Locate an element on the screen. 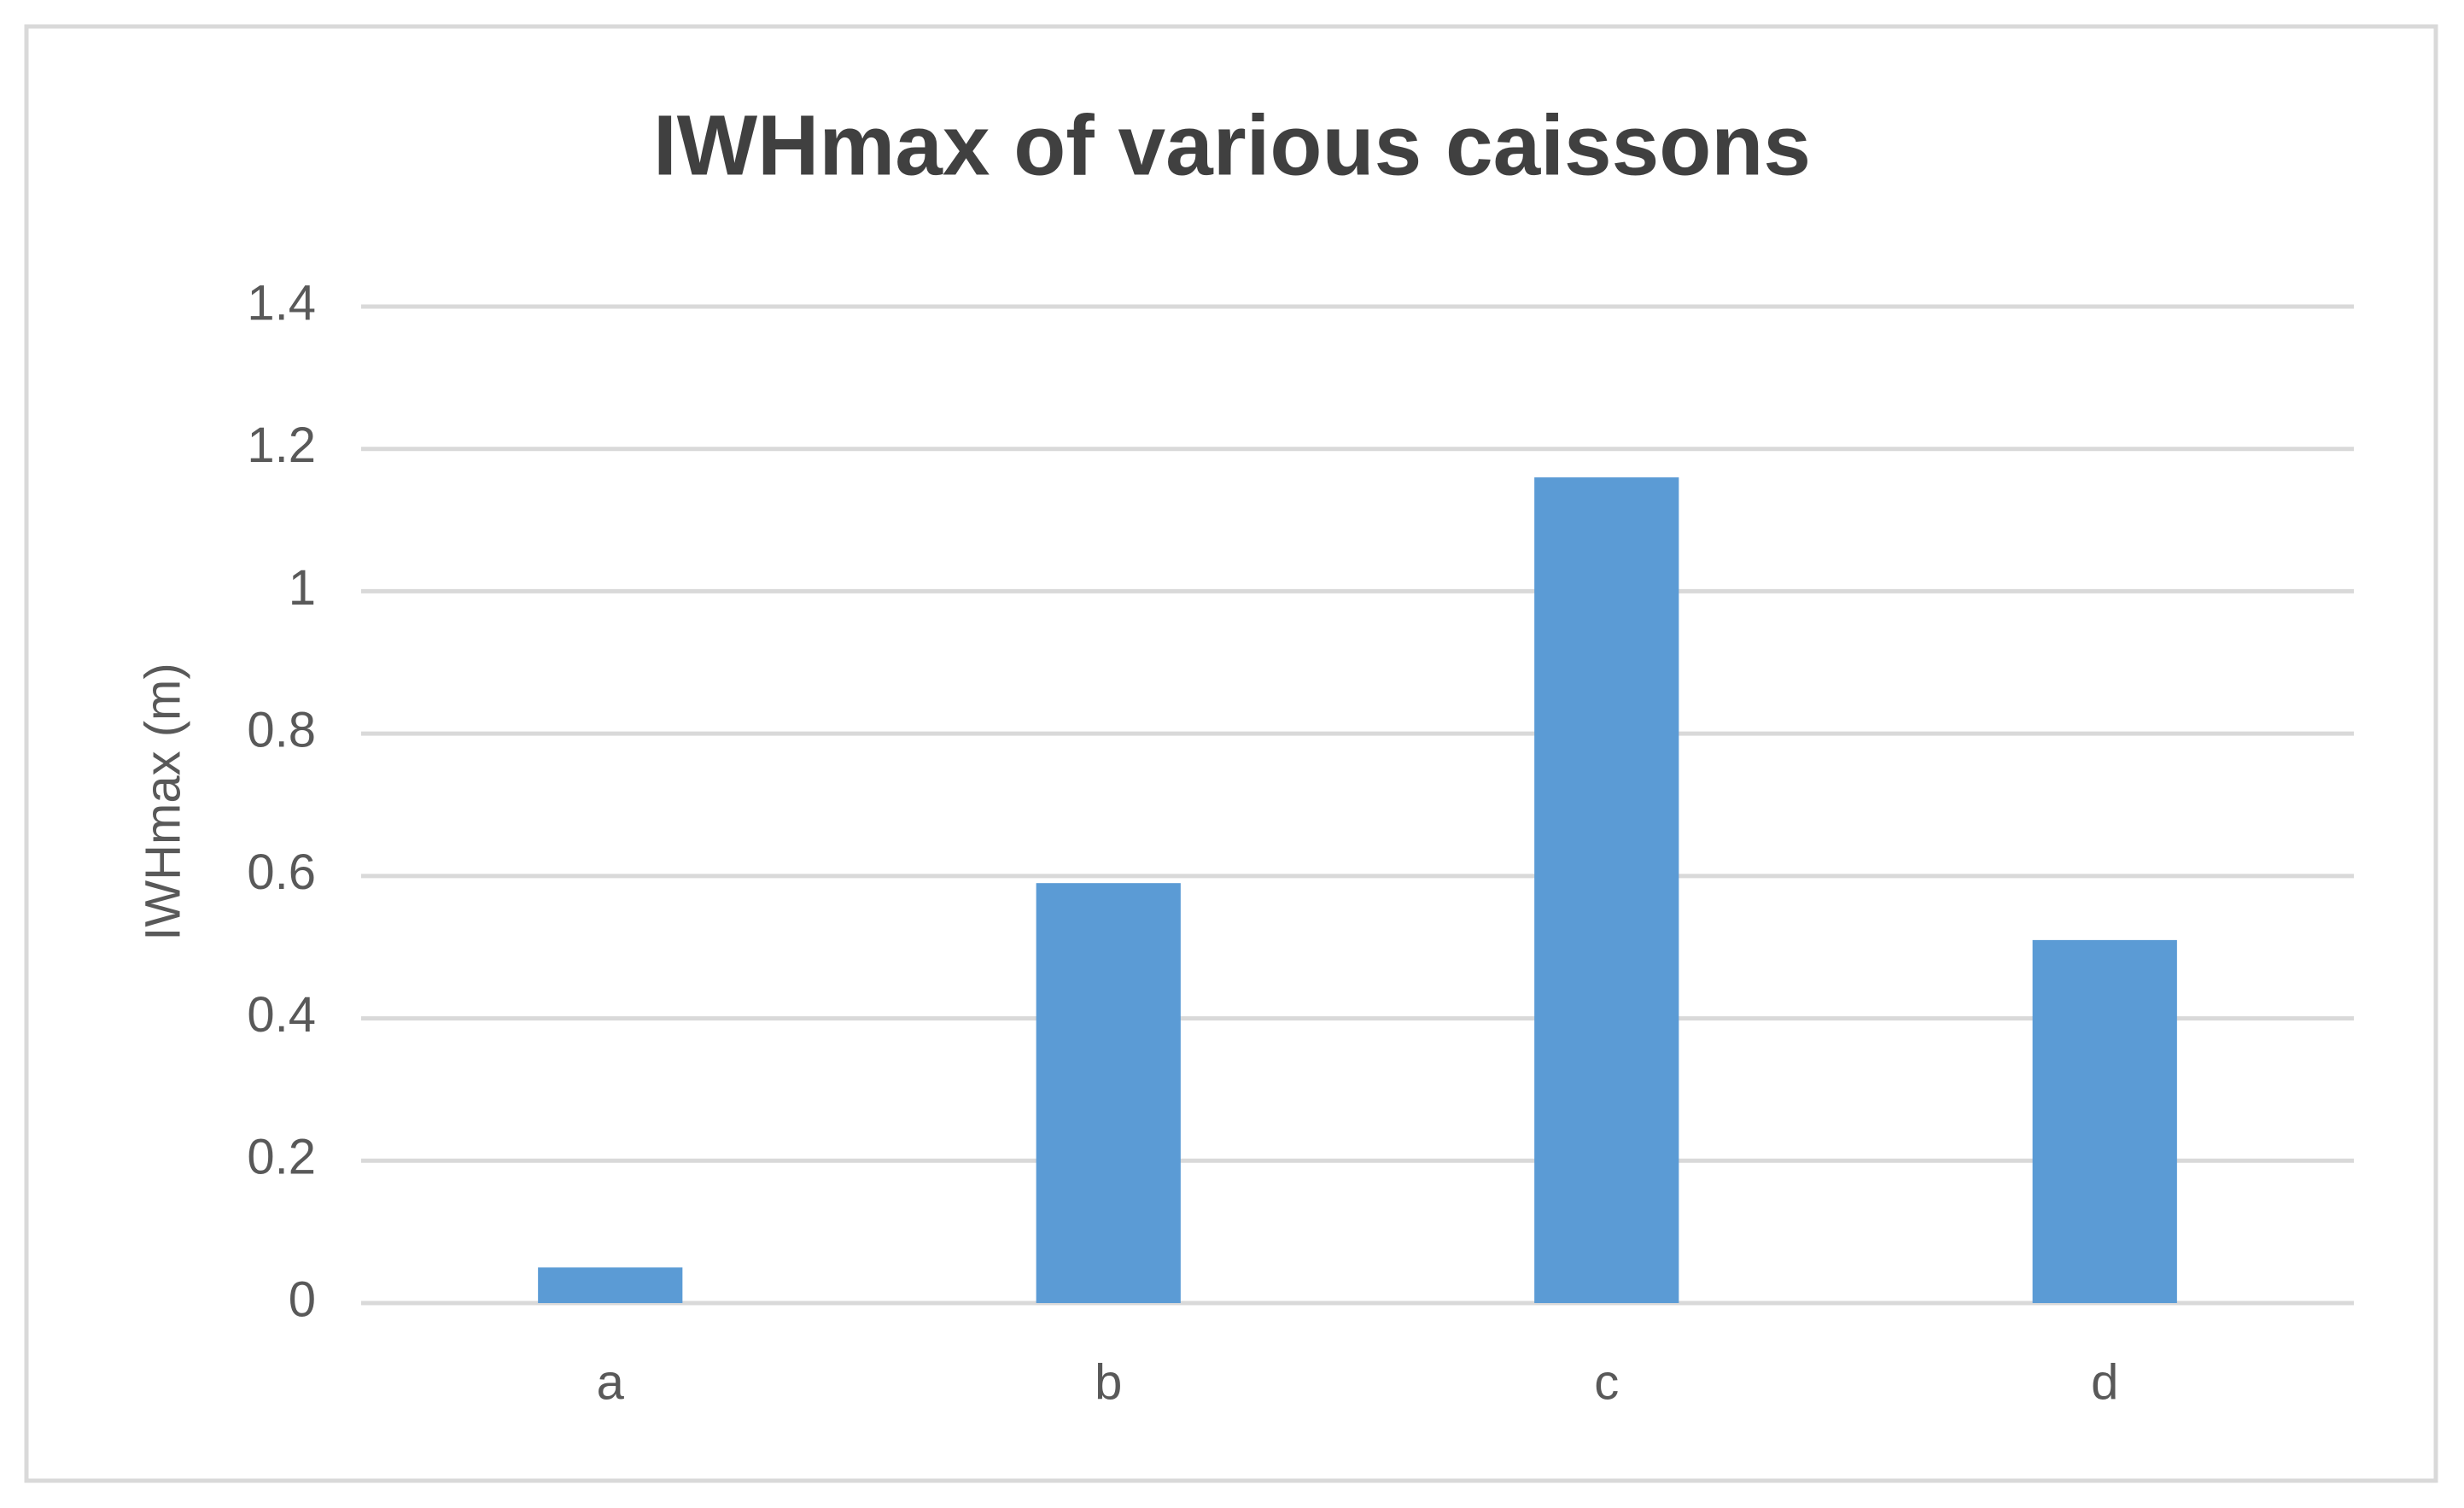 The height and width of the screenshot is (1508, 2464). y-tick-label: 0.4 is located at coordinates (281, 1015).